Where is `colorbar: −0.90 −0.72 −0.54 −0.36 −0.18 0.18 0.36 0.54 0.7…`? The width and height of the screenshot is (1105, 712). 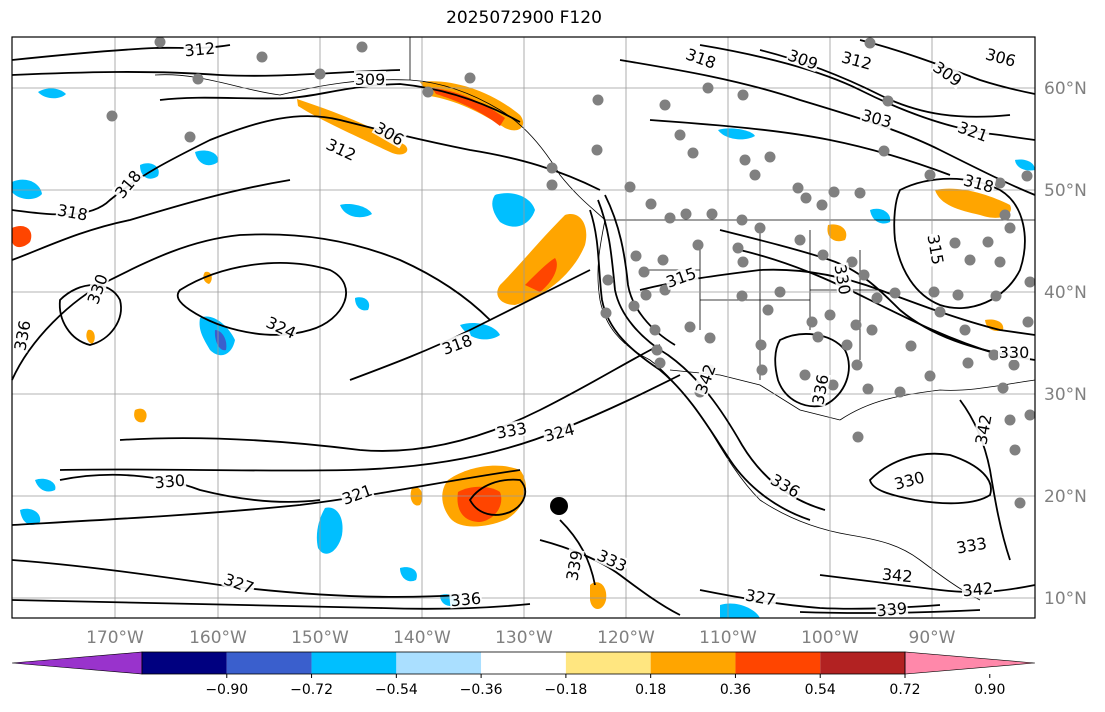
colorbar: −0.90 −0.72 −0.54 −0.36 −0.18 0.18 0.36 0.54 0.7… is located at coordinates (523, 674).